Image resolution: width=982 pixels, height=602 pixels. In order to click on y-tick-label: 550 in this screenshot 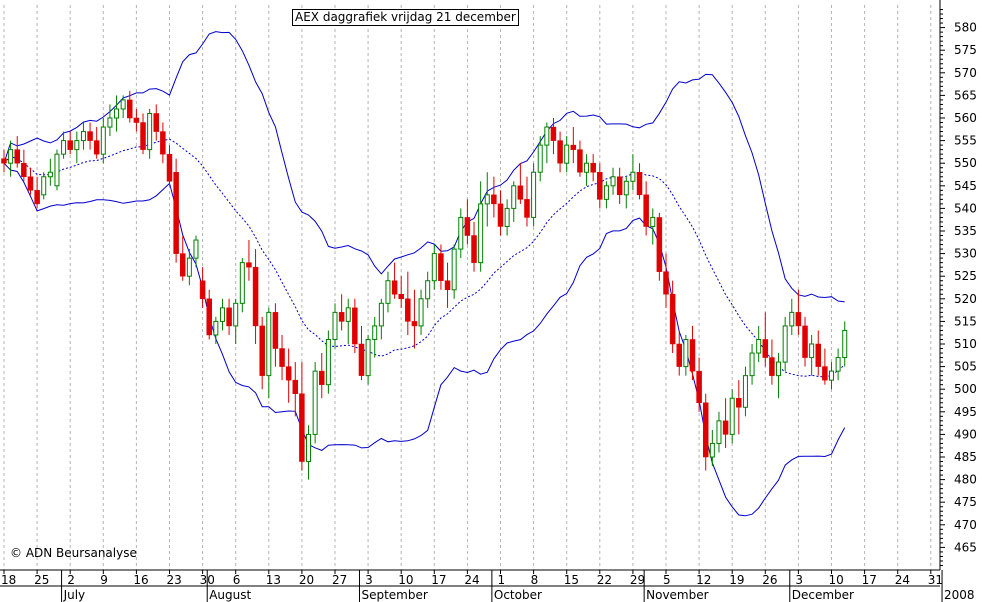, I will do `click(965, 163)`.